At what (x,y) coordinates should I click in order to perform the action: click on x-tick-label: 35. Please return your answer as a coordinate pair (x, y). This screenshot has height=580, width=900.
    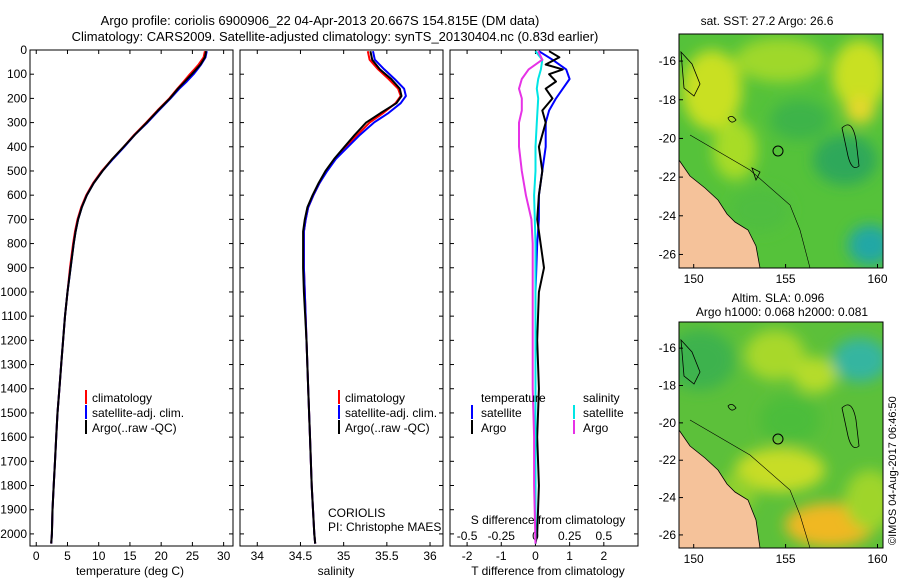
    Looking at the image, I should click on (344, 556).